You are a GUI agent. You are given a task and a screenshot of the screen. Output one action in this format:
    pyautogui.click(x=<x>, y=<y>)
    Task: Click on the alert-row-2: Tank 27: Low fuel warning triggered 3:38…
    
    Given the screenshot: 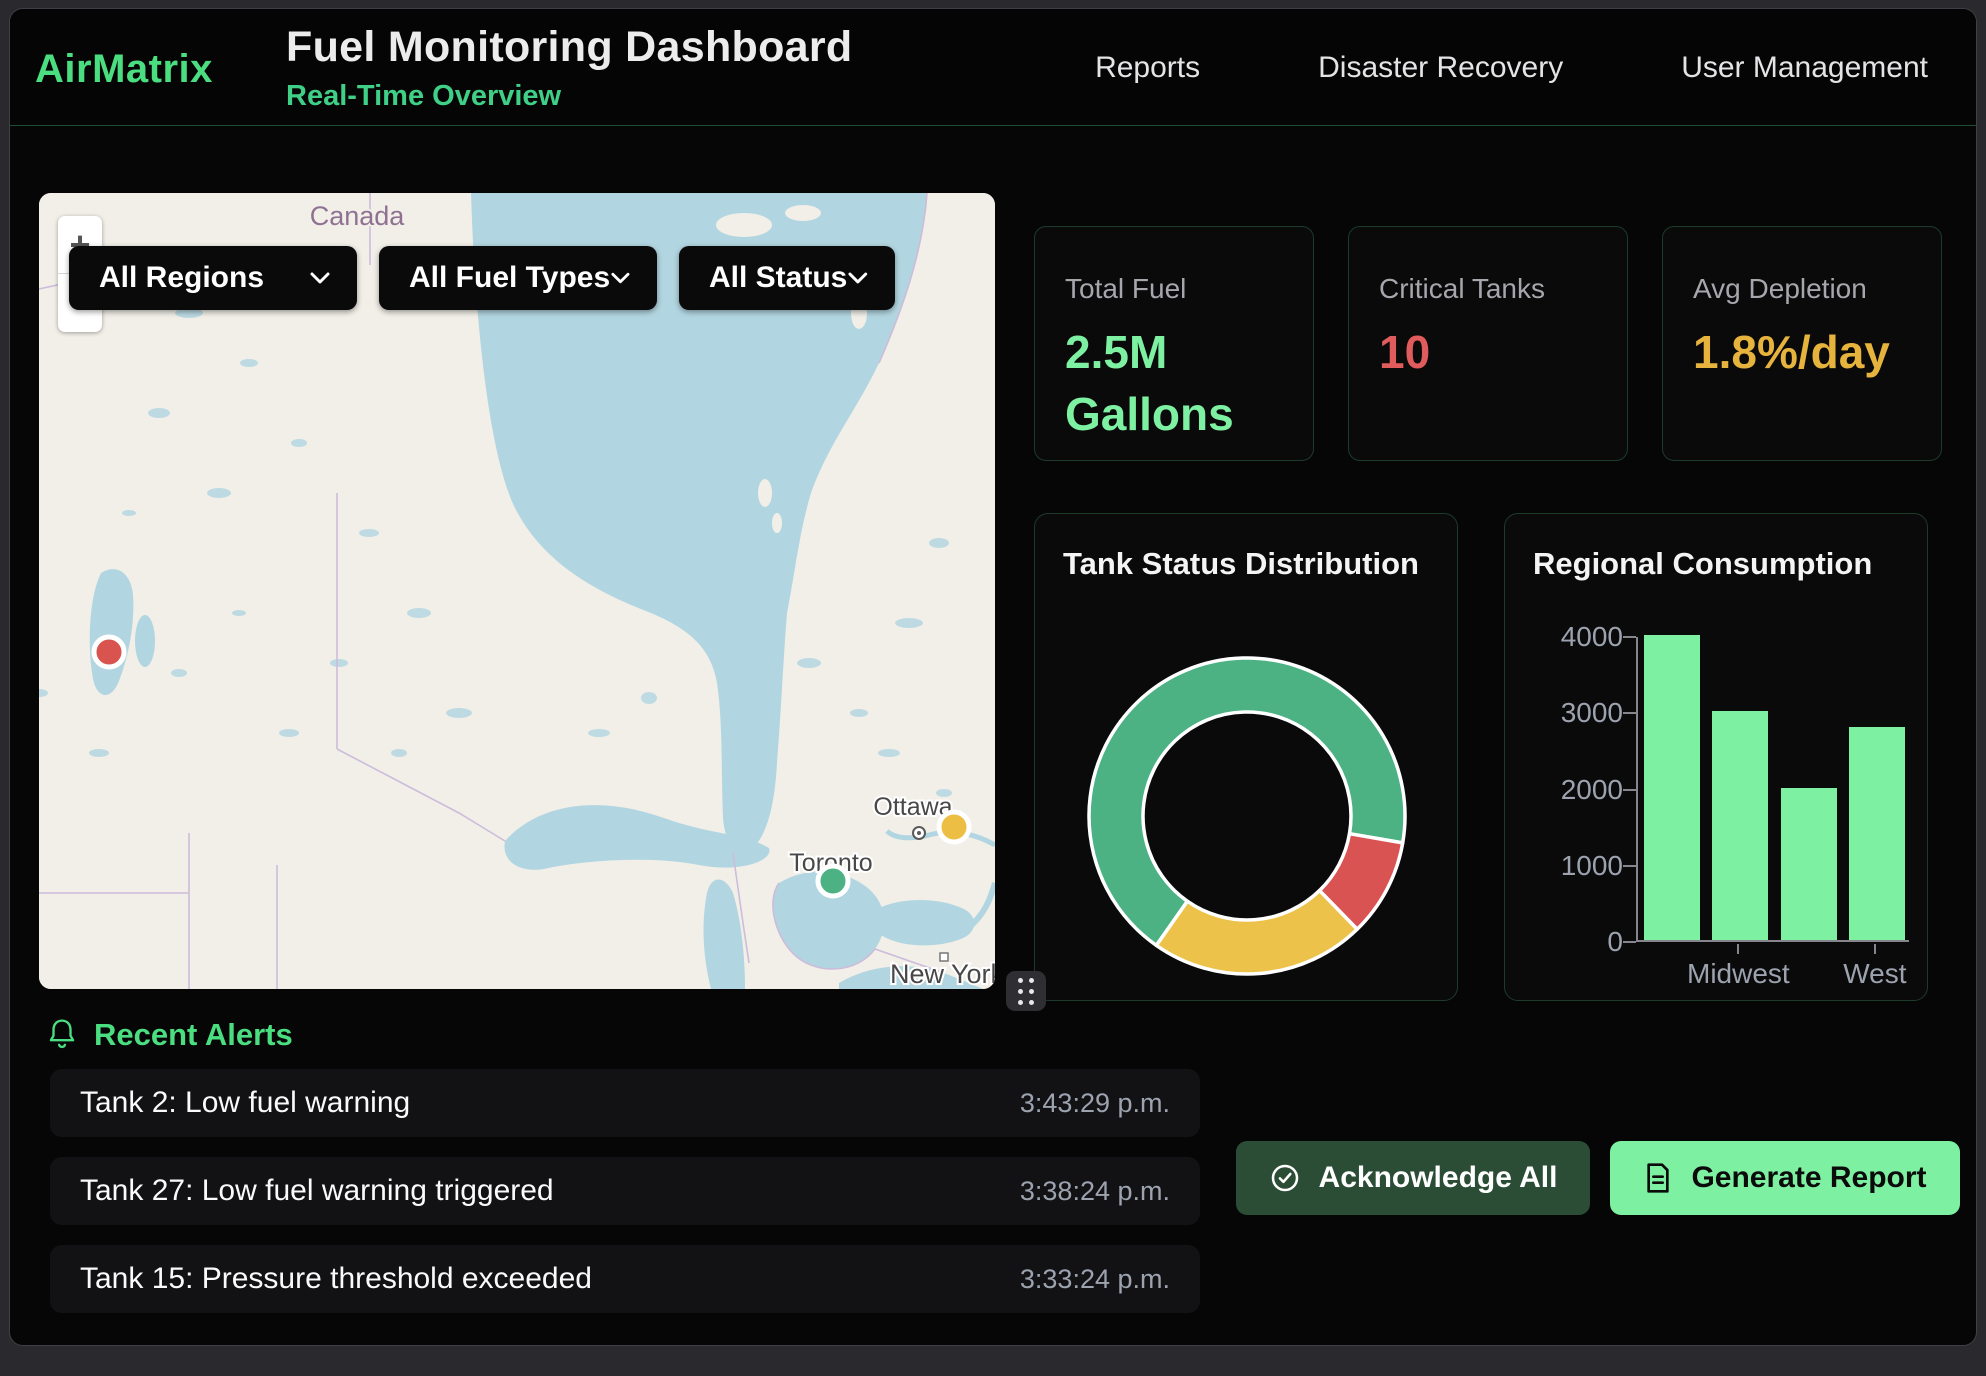 What is the action you would take?
    pyautogui.click(x=625, y=1191)
    